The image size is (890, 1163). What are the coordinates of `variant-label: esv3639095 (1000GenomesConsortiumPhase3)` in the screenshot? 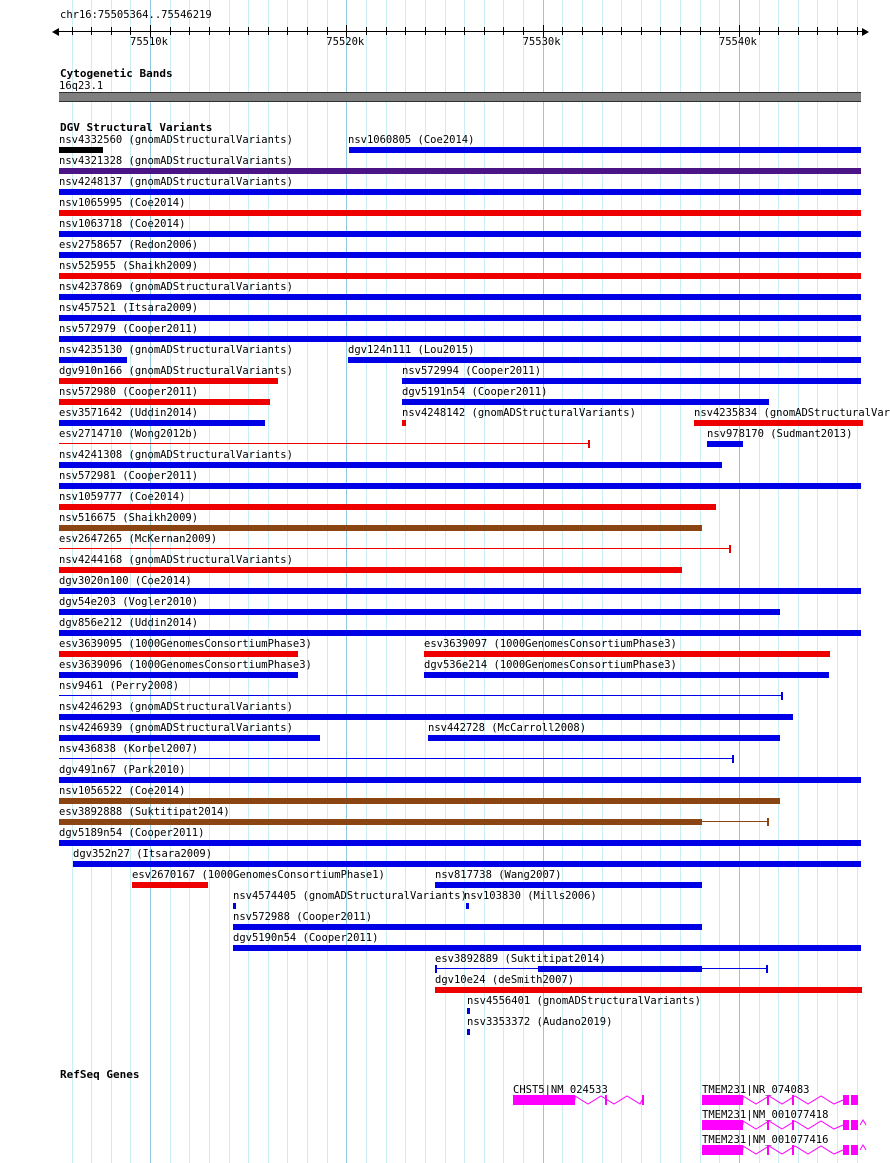 It's located at (185, 644).